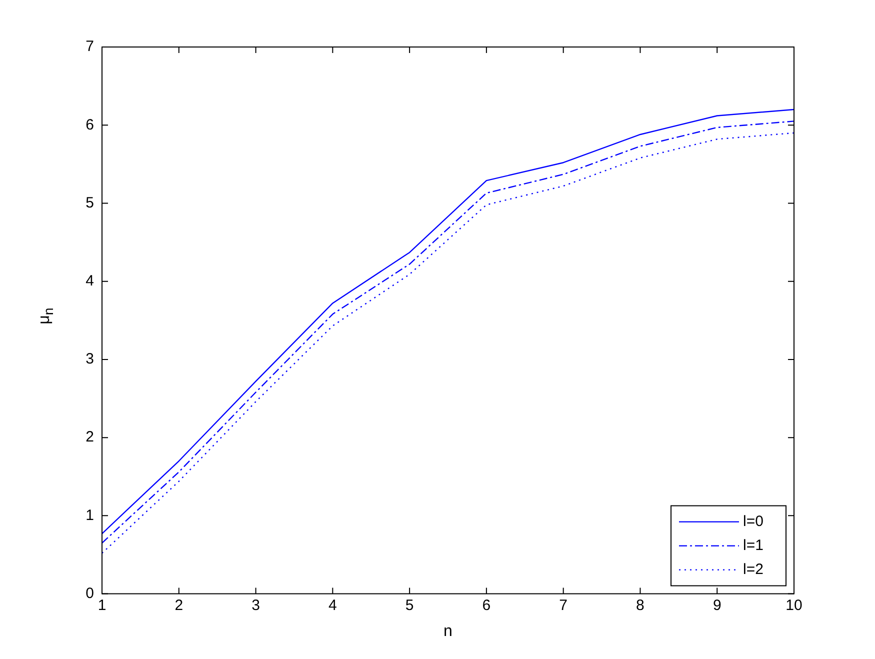 Image resolution: width=875 pixels, height=659 pixels. I want to click on y-tick-label: 2, so click(90, 437).